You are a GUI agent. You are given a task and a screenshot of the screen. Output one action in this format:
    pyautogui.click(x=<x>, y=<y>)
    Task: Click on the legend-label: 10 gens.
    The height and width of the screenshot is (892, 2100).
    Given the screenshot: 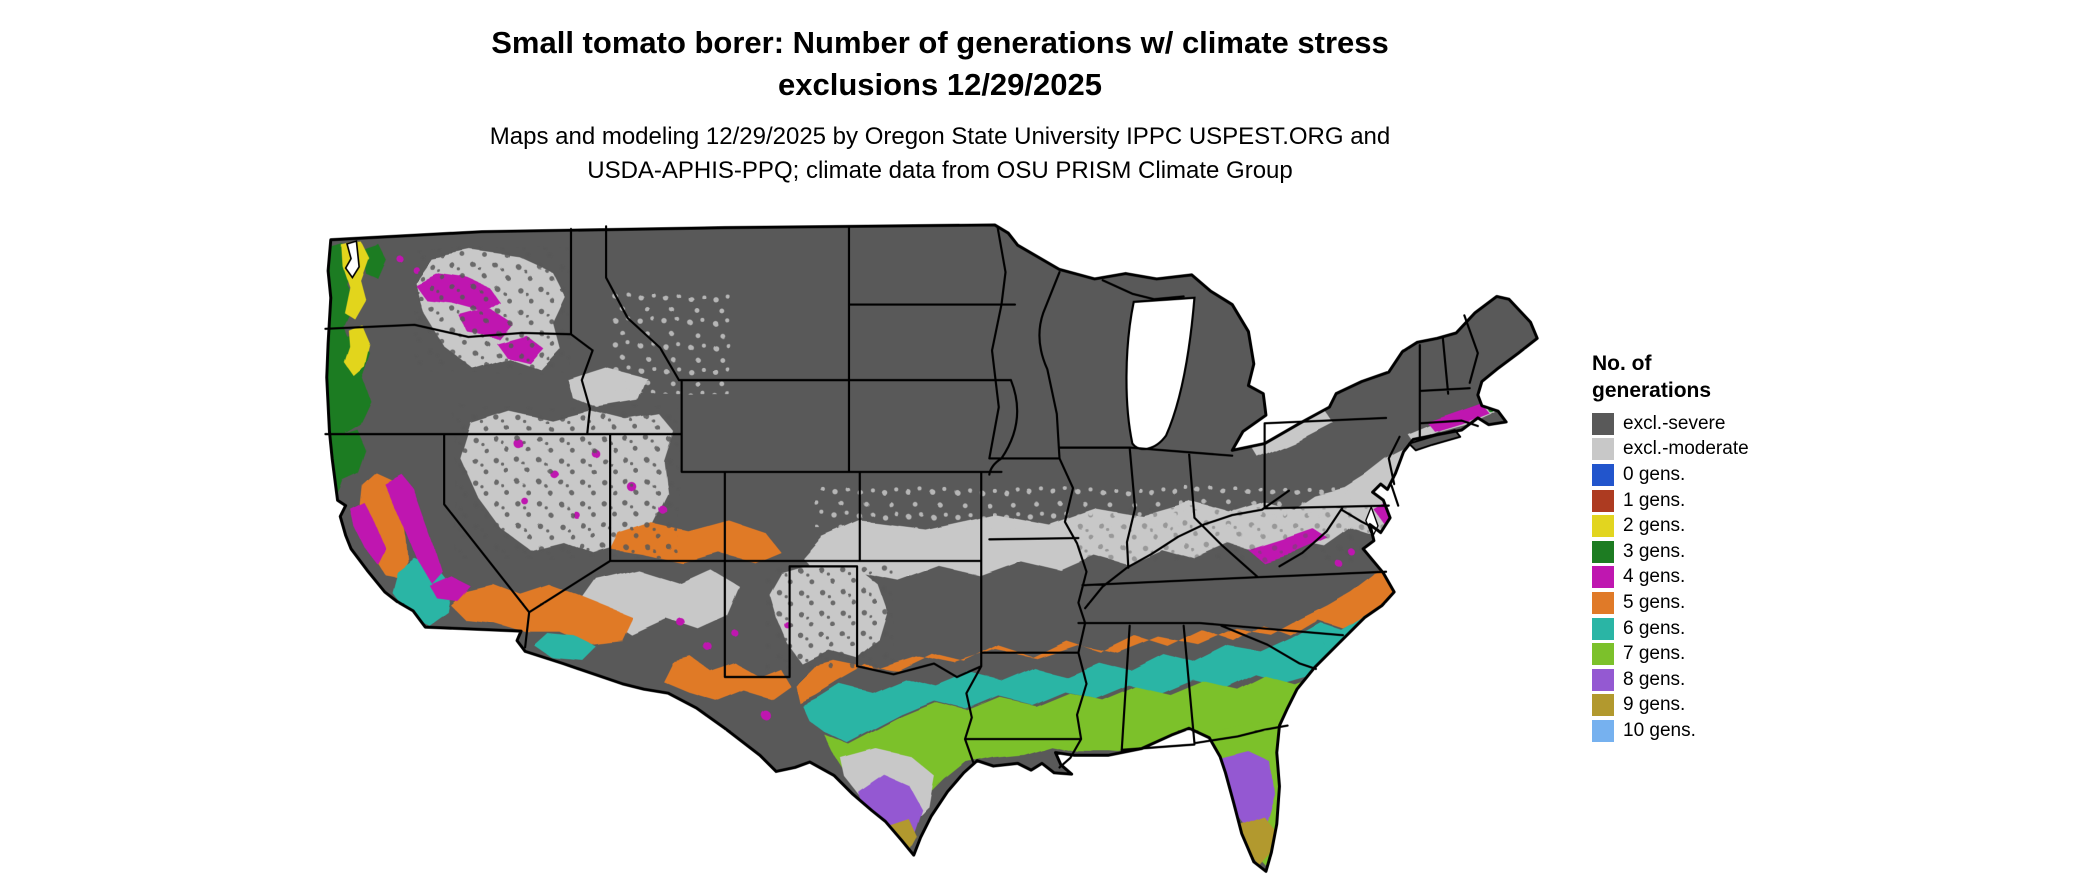 What is the action you would take?
    pyautogui.click(x=1659, y=730)
    